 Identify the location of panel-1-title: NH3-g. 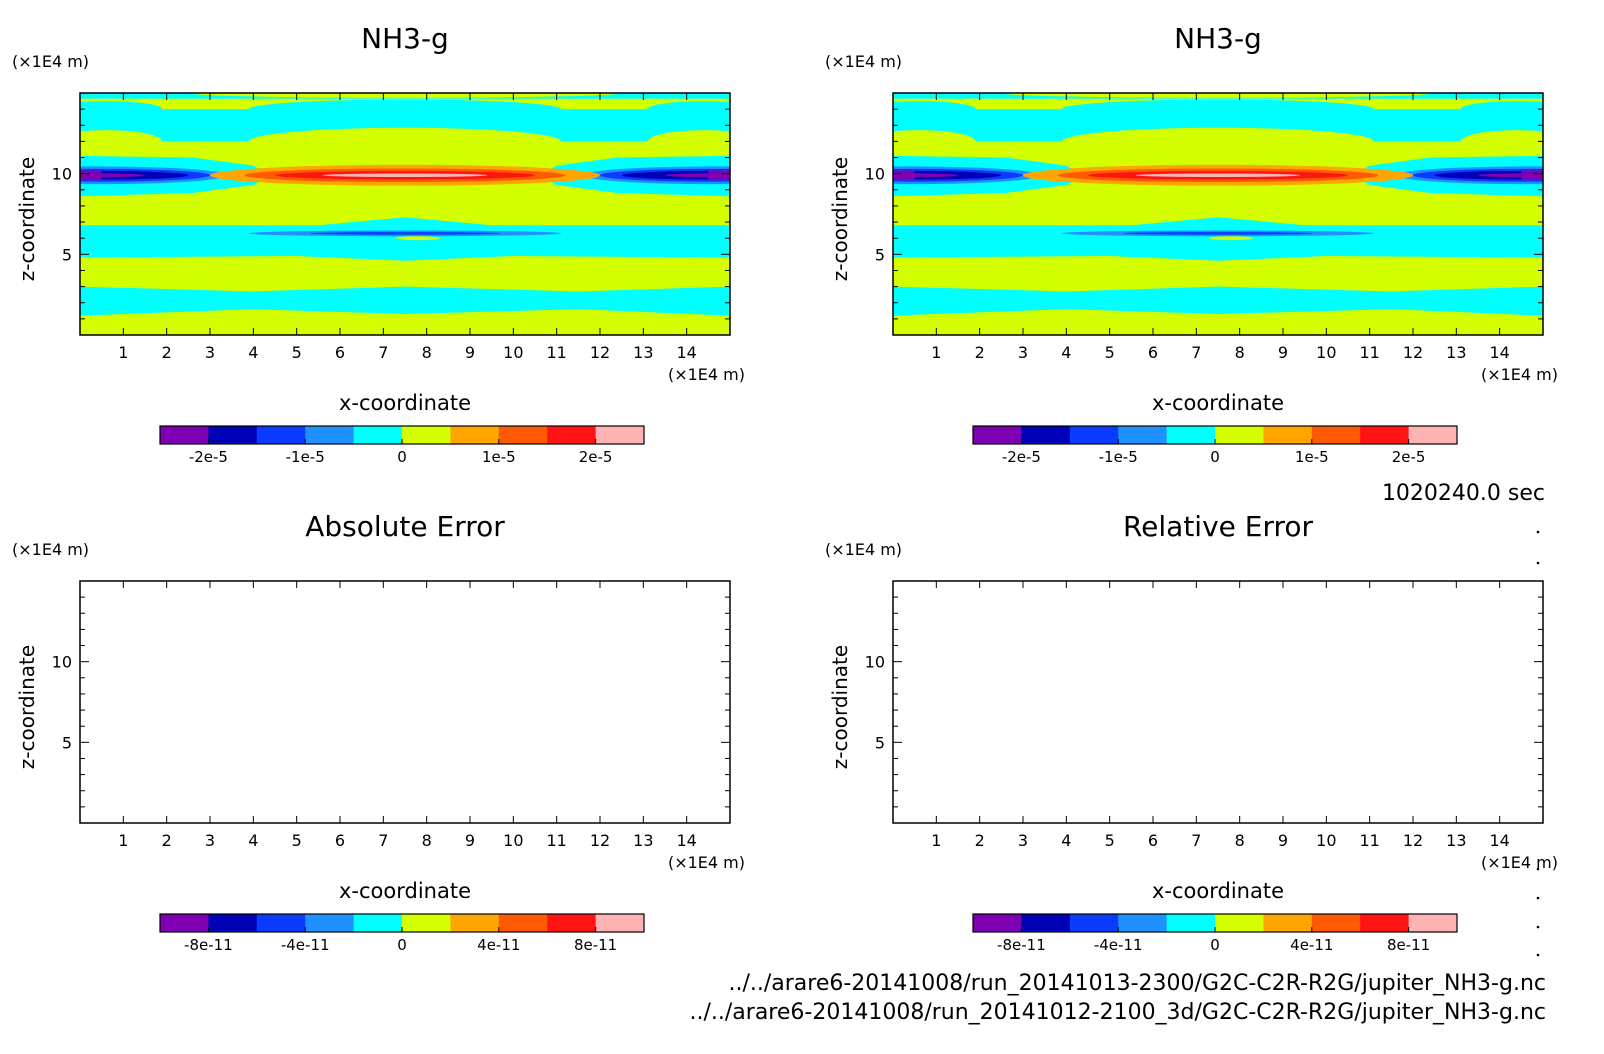
(405, 38).